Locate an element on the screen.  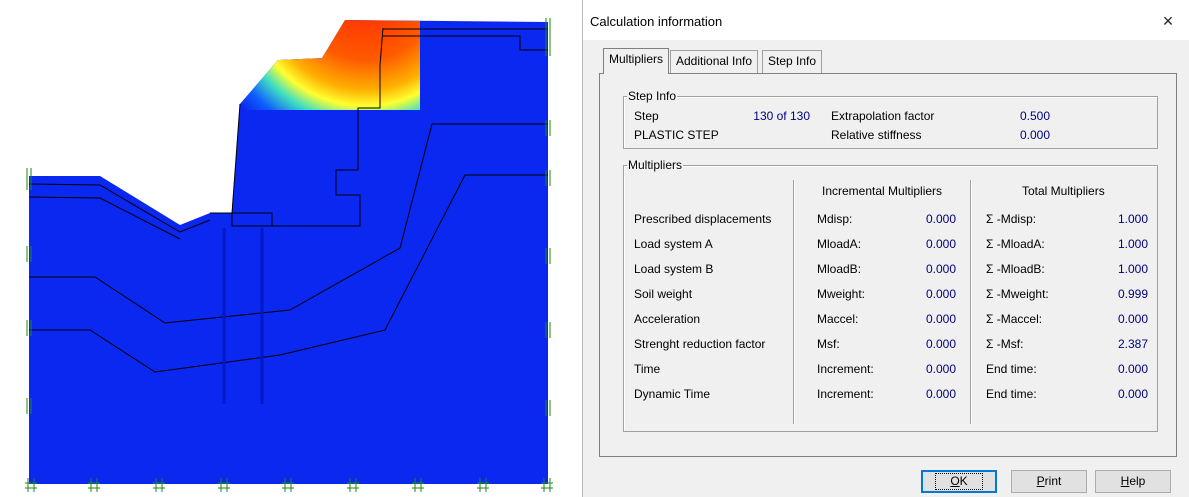
multipliers-legend: Multipliers is located at coordinates (655, 165).